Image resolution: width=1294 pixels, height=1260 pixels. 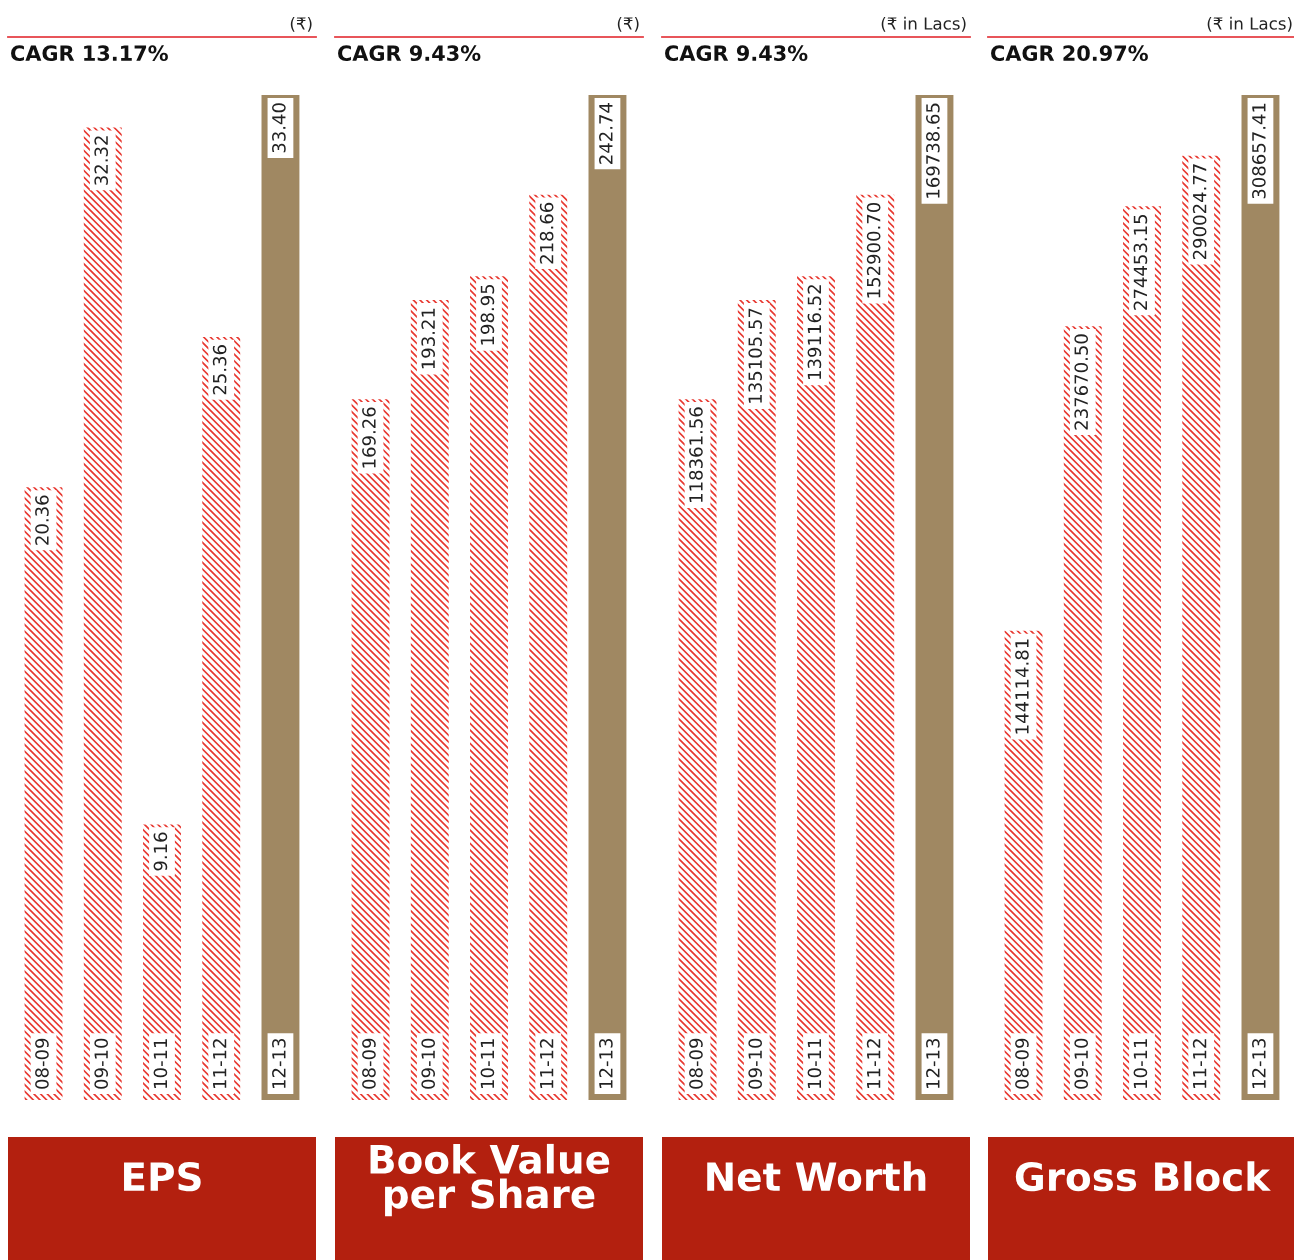 What do you see at coordinates (162, 1176) in the screenshot?
I see `text: EPS` at bounding box center [162, 1176].